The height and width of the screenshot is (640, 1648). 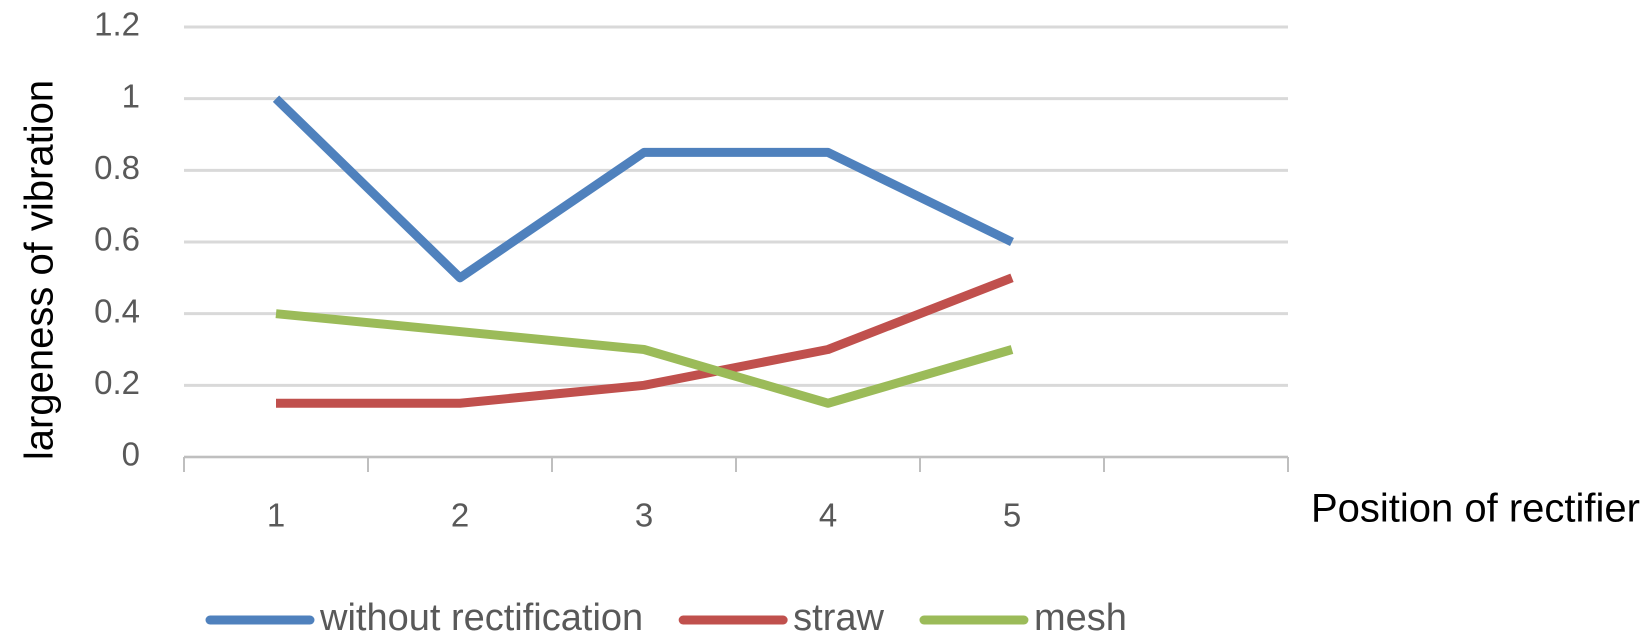 I want to click on x-tick-label: 2, so click(x=460, y=515).